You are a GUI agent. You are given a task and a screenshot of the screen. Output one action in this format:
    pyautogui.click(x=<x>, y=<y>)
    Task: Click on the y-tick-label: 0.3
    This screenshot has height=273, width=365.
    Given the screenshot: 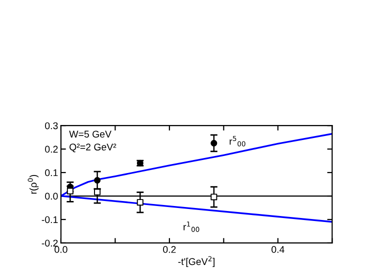 What is the action you would take?
    pyautogui.click(x=51, y=126)
    